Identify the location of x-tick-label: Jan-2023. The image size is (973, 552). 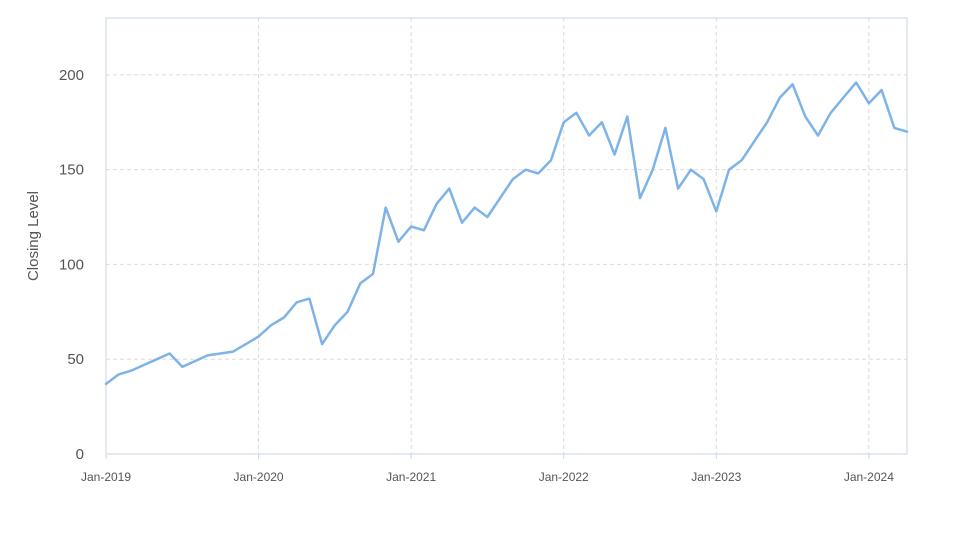
(716, 477).